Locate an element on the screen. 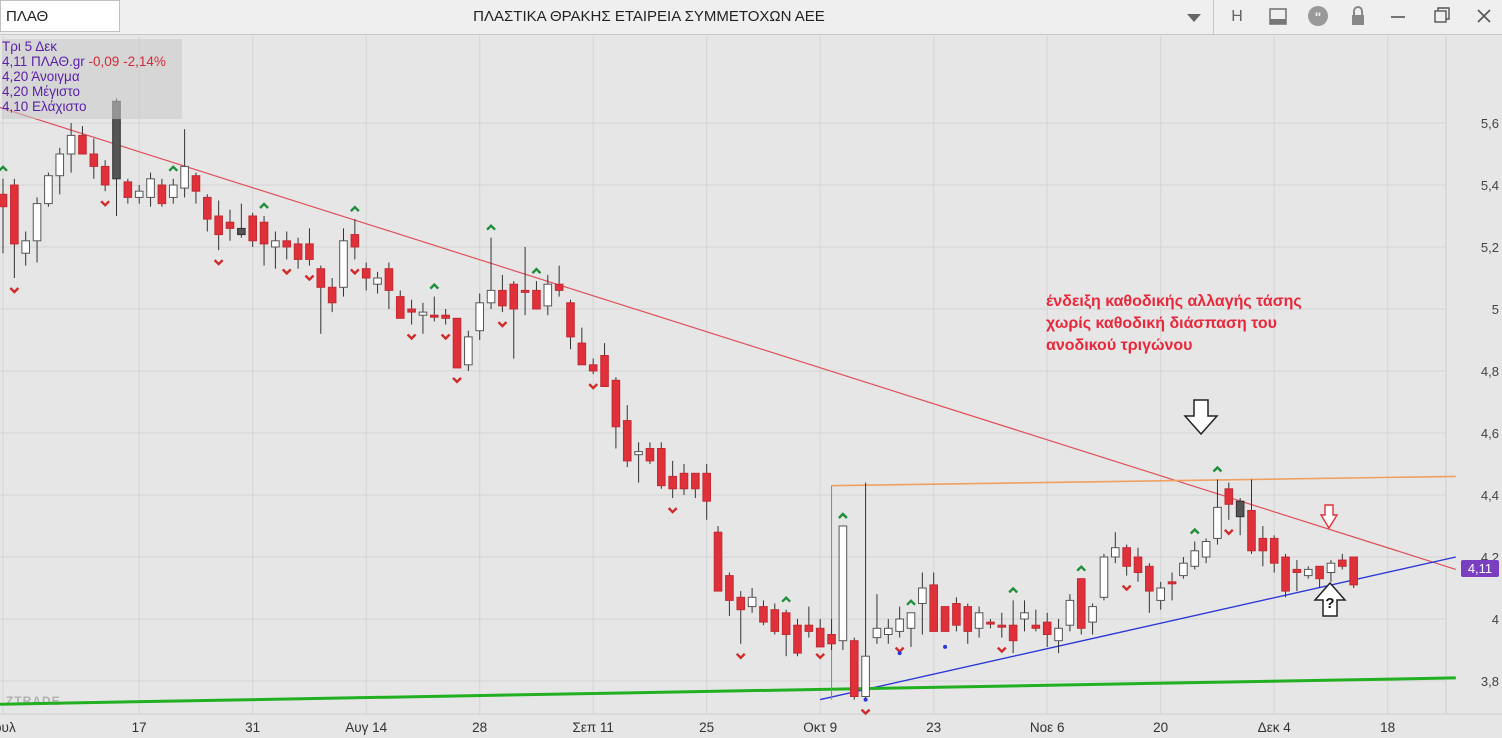  info-last-row: 4,11 ΠΛΑΘ.gr -0,09 -2,14% is located at coordinates (92, 61).